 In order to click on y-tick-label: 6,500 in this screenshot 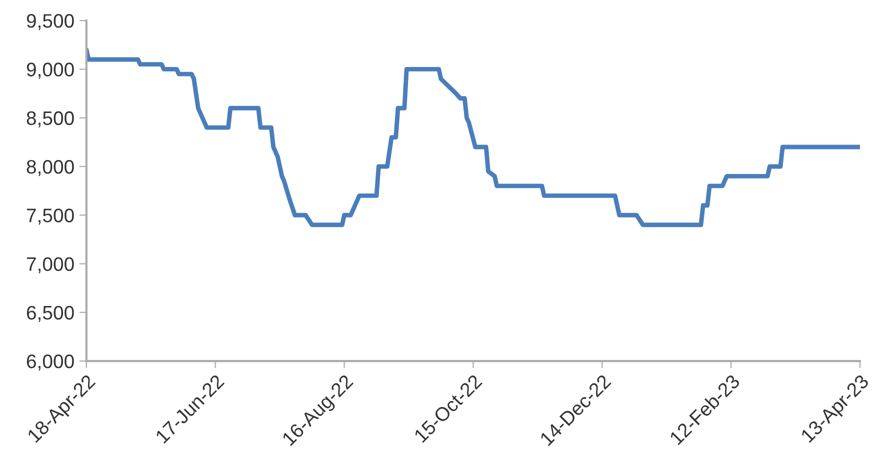, I will do `click(50, 314)`.